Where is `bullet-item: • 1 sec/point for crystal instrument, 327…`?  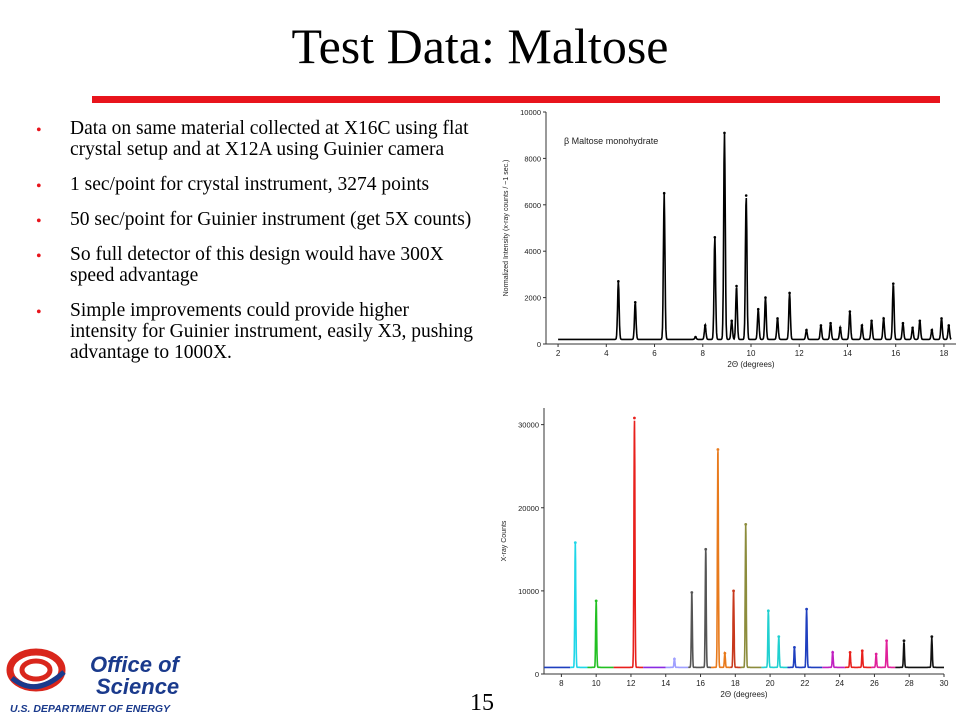 bullet-item: • 1 sec/point for crystal instrument, 327… is located at coordinates (256, 184).